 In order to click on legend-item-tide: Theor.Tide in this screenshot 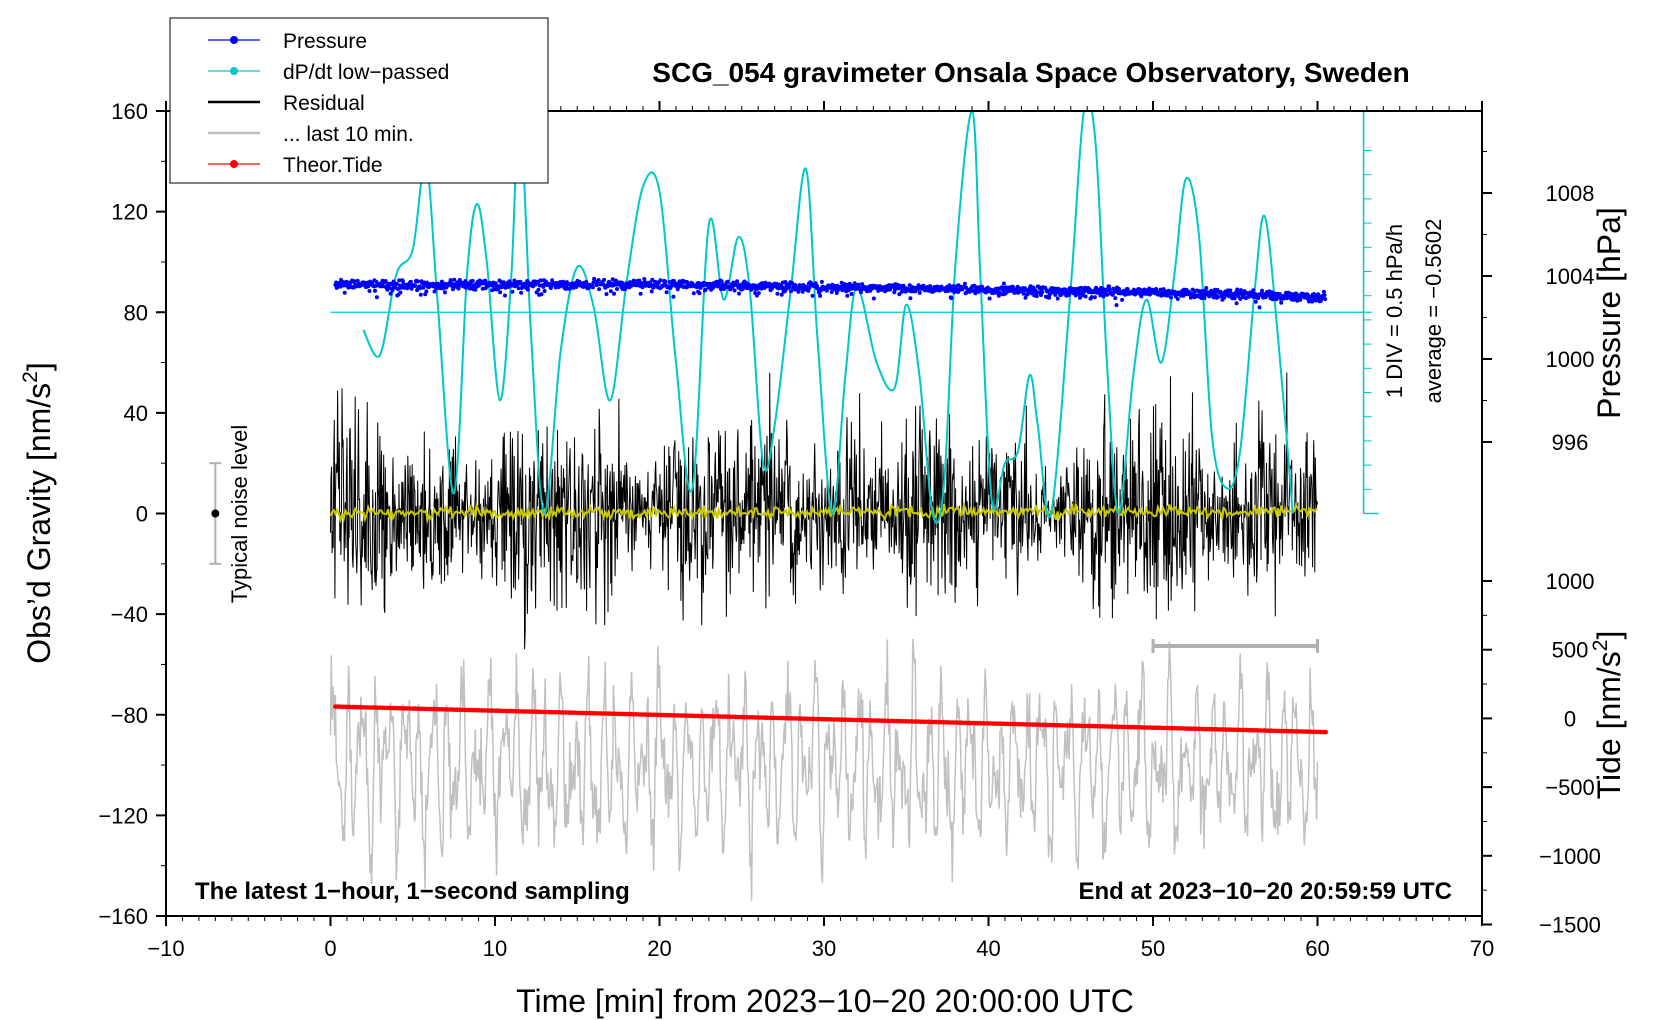, I will do `click(295, 165)`.